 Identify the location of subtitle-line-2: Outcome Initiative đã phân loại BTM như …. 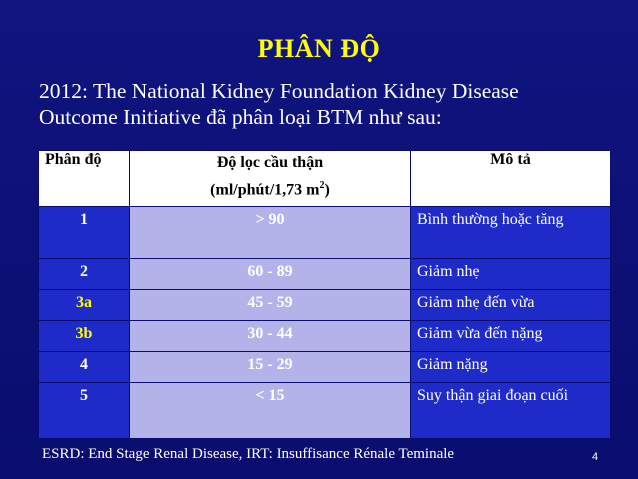
(240, 117).